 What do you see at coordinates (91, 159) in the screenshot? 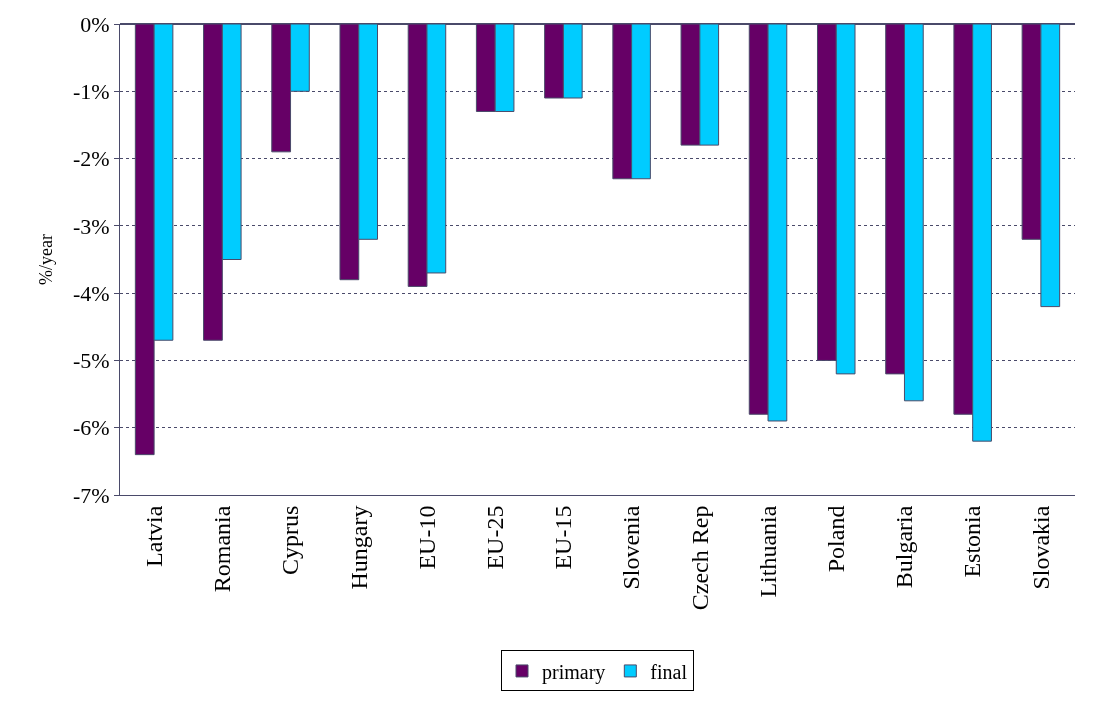
I see `y-tick-label: -2%` at bounding box center [91, 159].